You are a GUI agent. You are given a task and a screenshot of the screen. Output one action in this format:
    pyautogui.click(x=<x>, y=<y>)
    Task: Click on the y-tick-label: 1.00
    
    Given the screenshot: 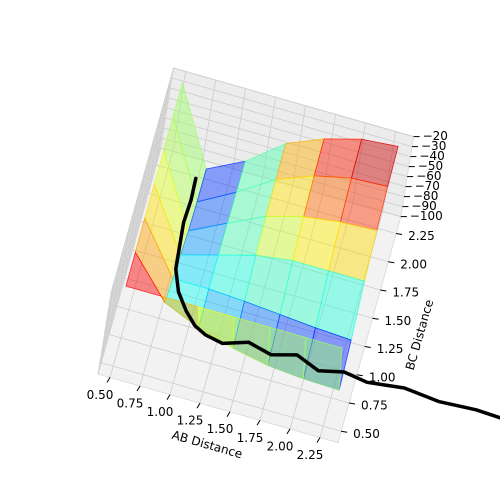 What is the action you would take?
    pyautogui.click(x=382, y=377)
    